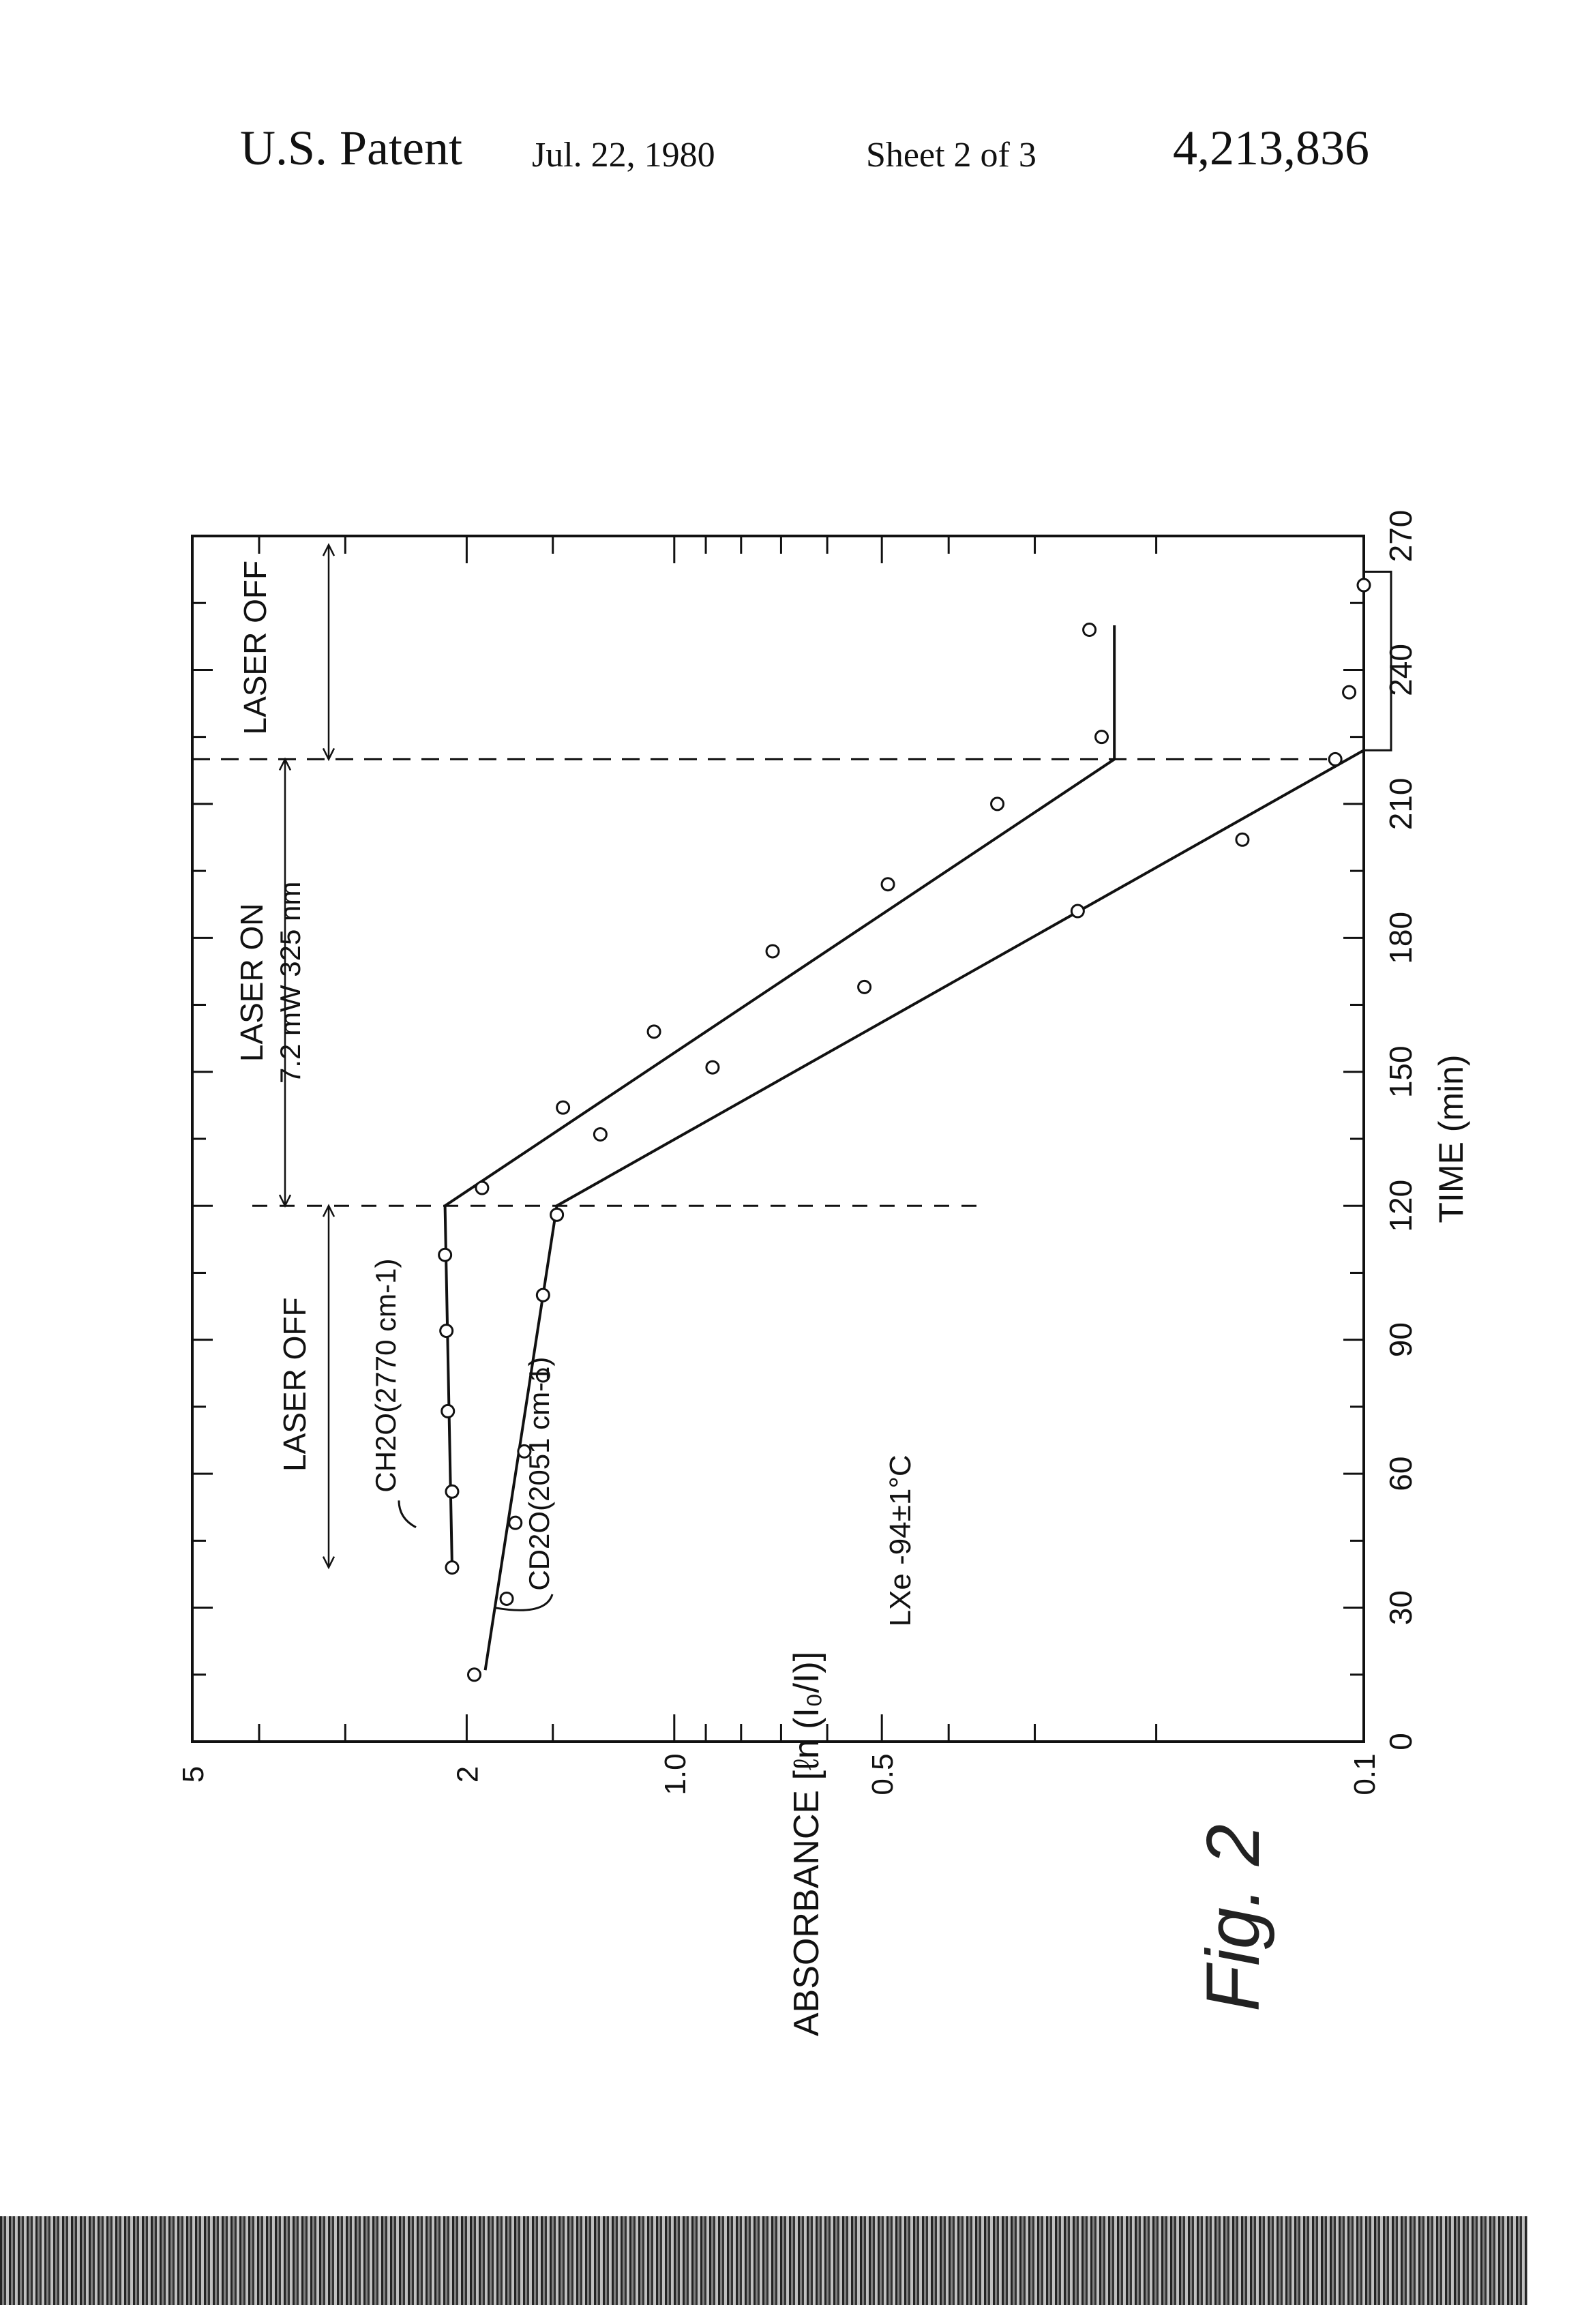 The height and width of the screenshot is (2324, 1582). I want to click on absorbance-tick-label: 1.0, so click(675, 1774).